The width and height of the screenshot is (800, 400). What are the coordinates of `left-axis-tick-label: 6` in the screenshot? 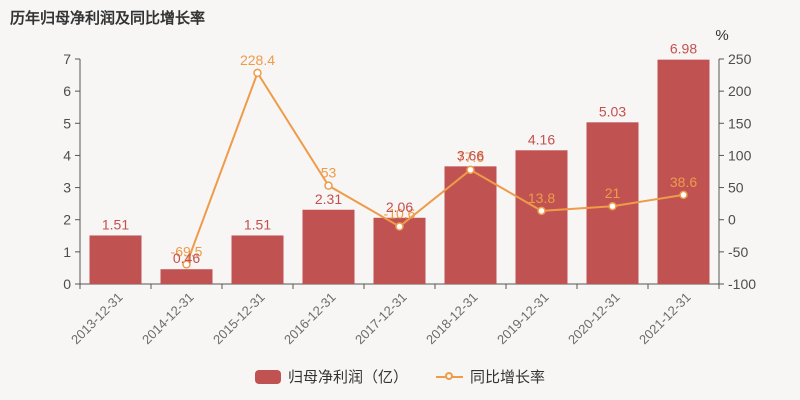 It's located at (67, 91).